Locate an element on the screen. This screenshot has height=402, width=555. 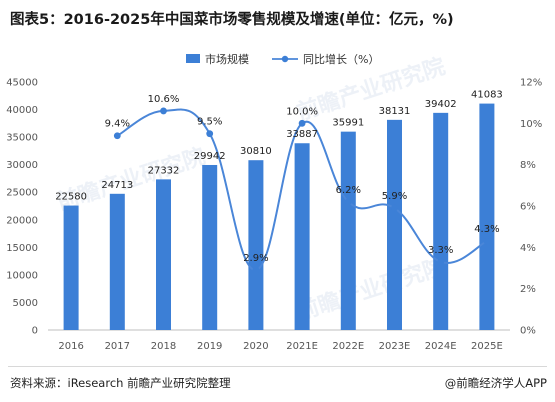
x-tick: 2022E is located at coordinates (348, 346).